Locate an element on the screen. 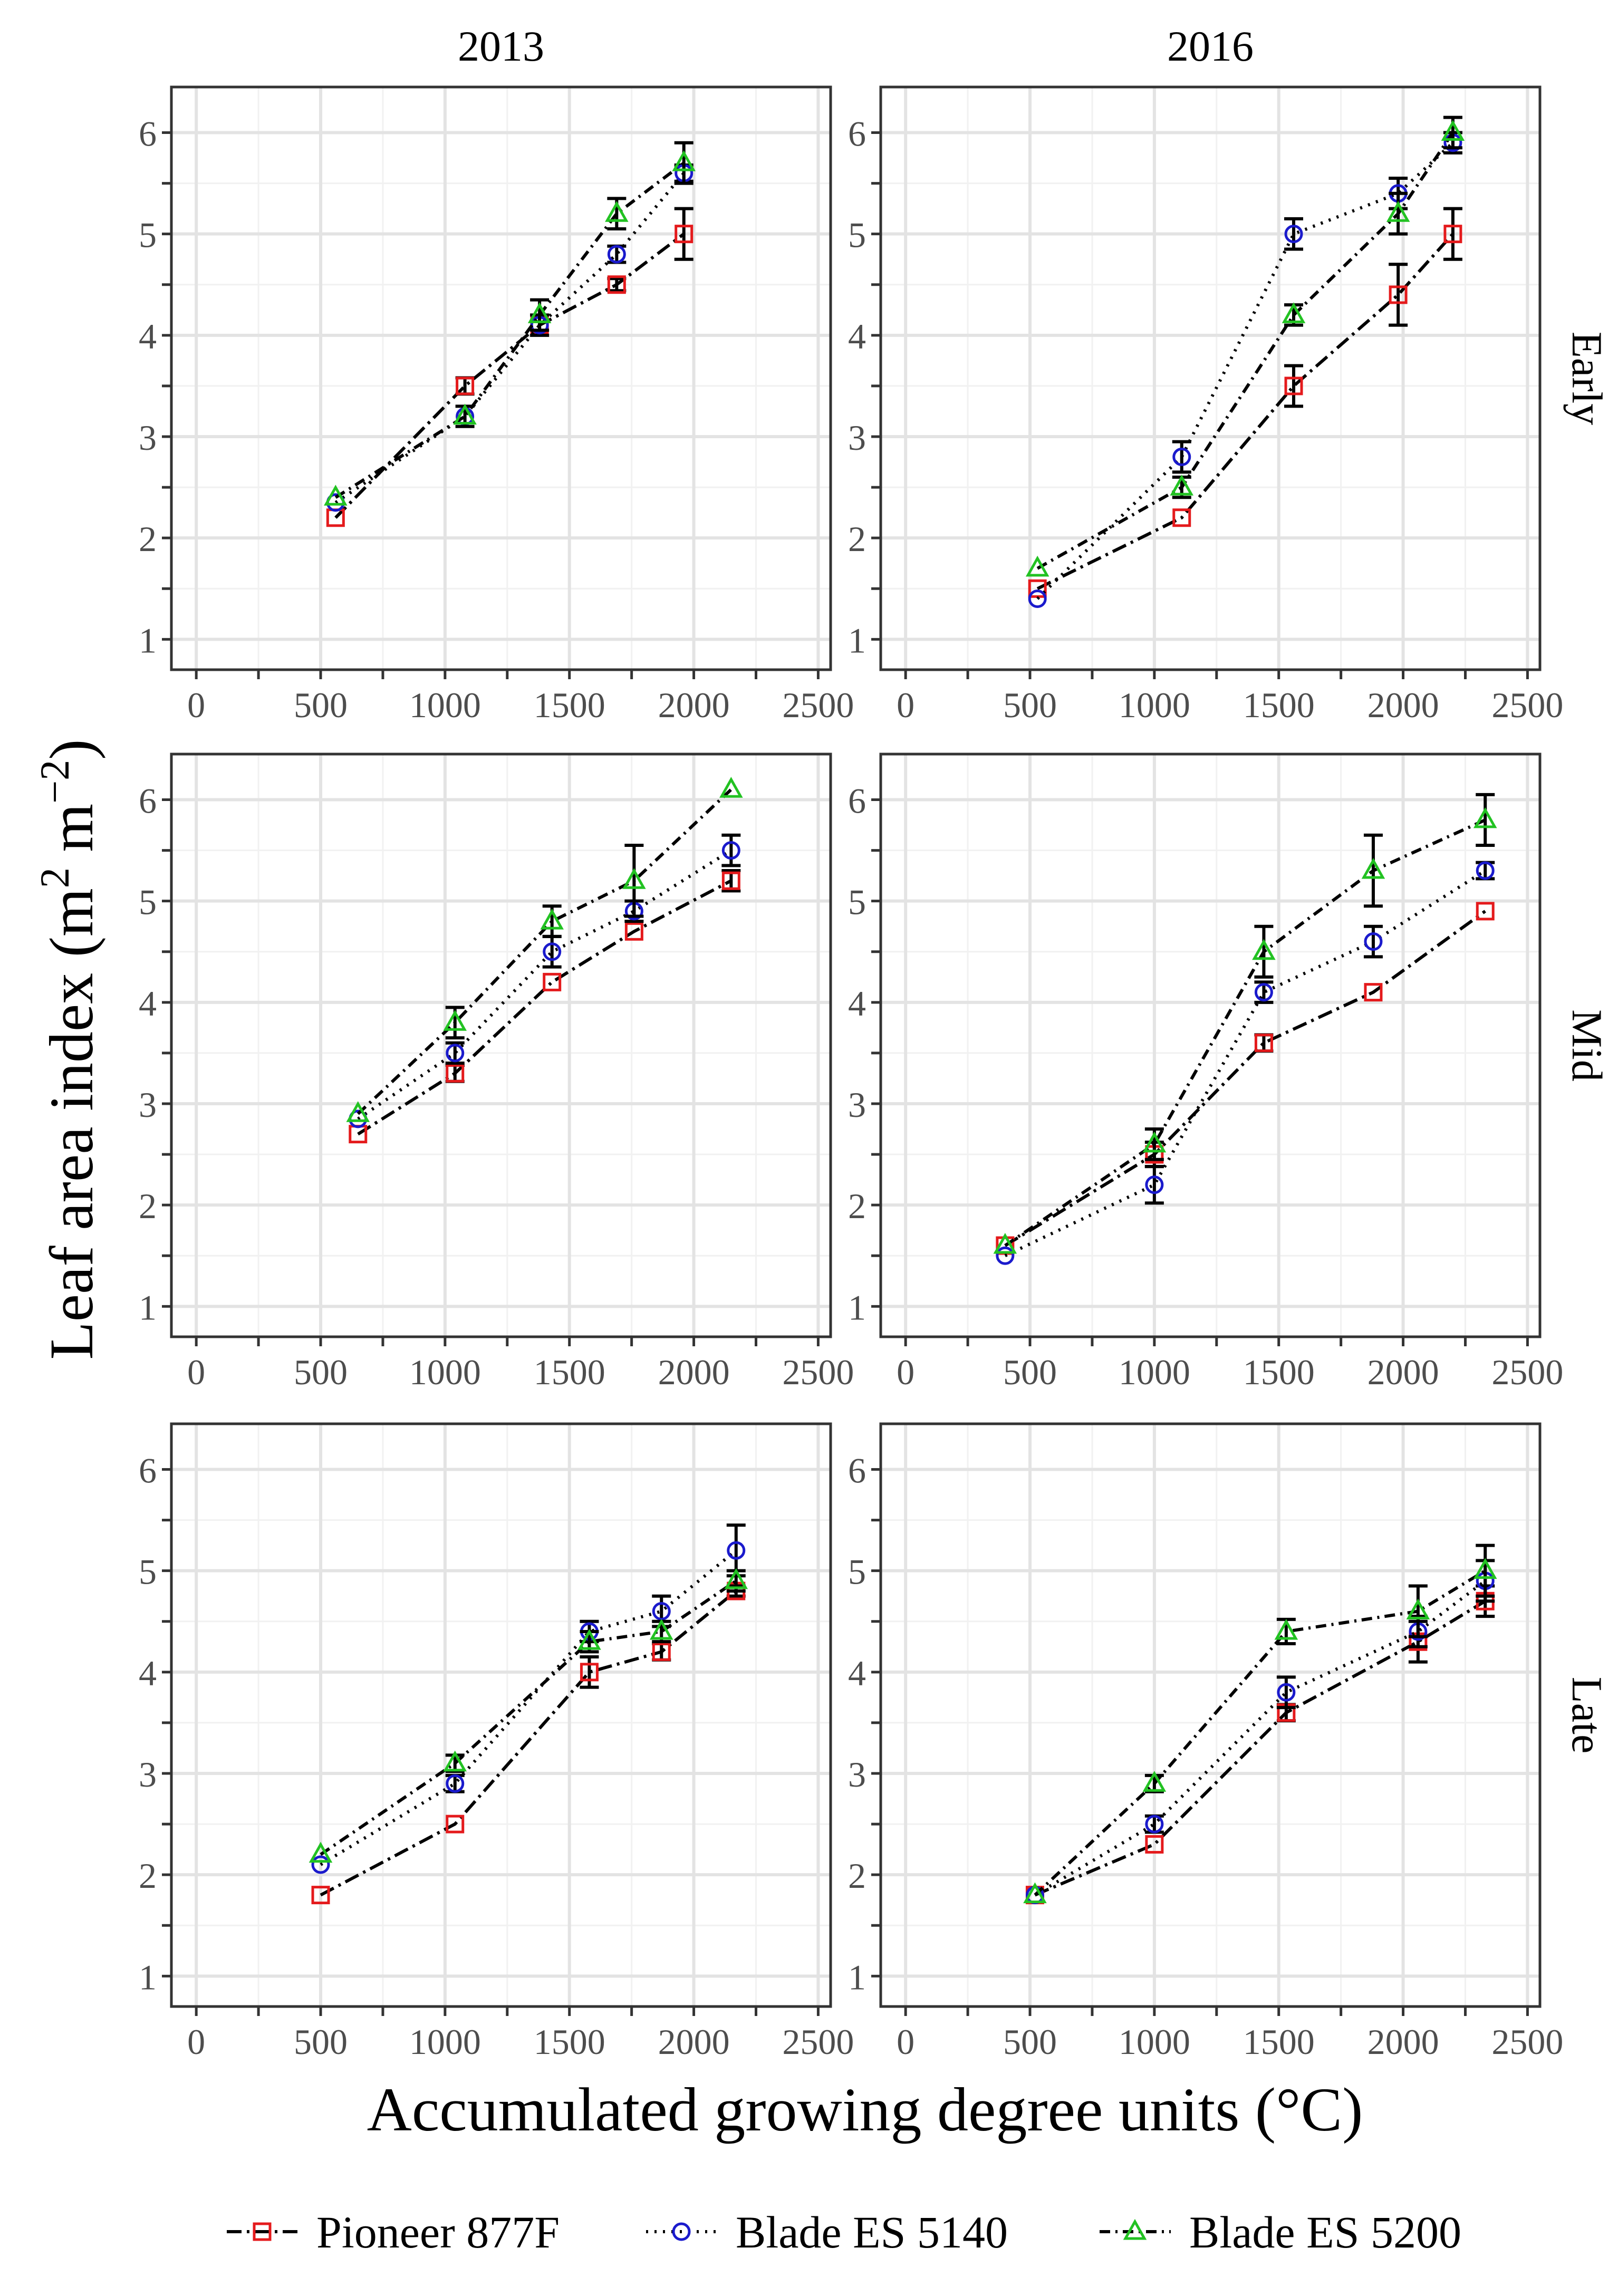 The height and width of the screenshot is (2296, 1618). panel-2016-early: 1 2 3 4 5 6 0 500 1000 1500 2000 2500 is located at coordinates (1205, 405).